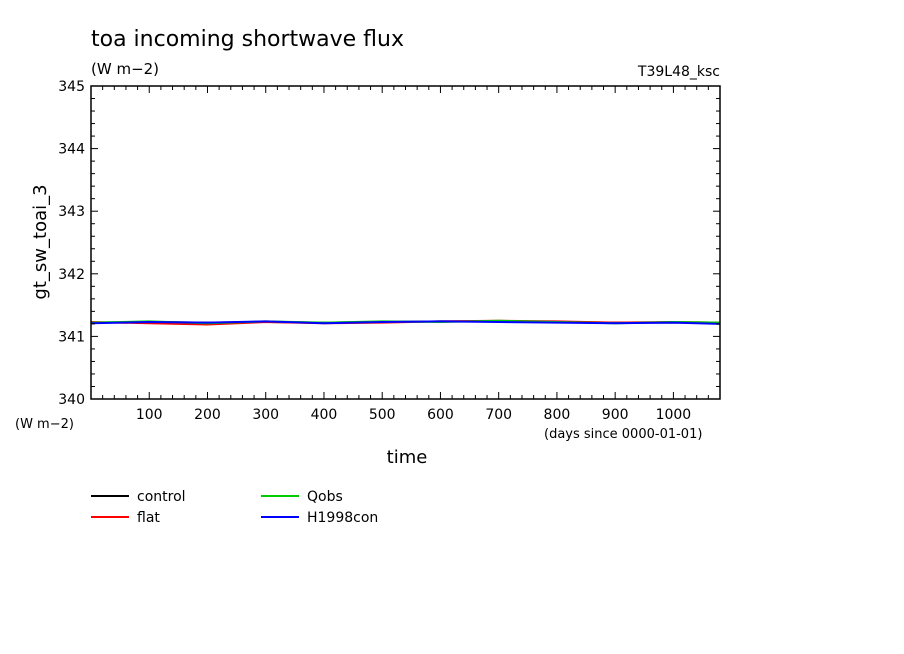 Image resolution: width=904 pixels, height=654 pixels. I want to click on series-line-h1998con, so click(405, 322).